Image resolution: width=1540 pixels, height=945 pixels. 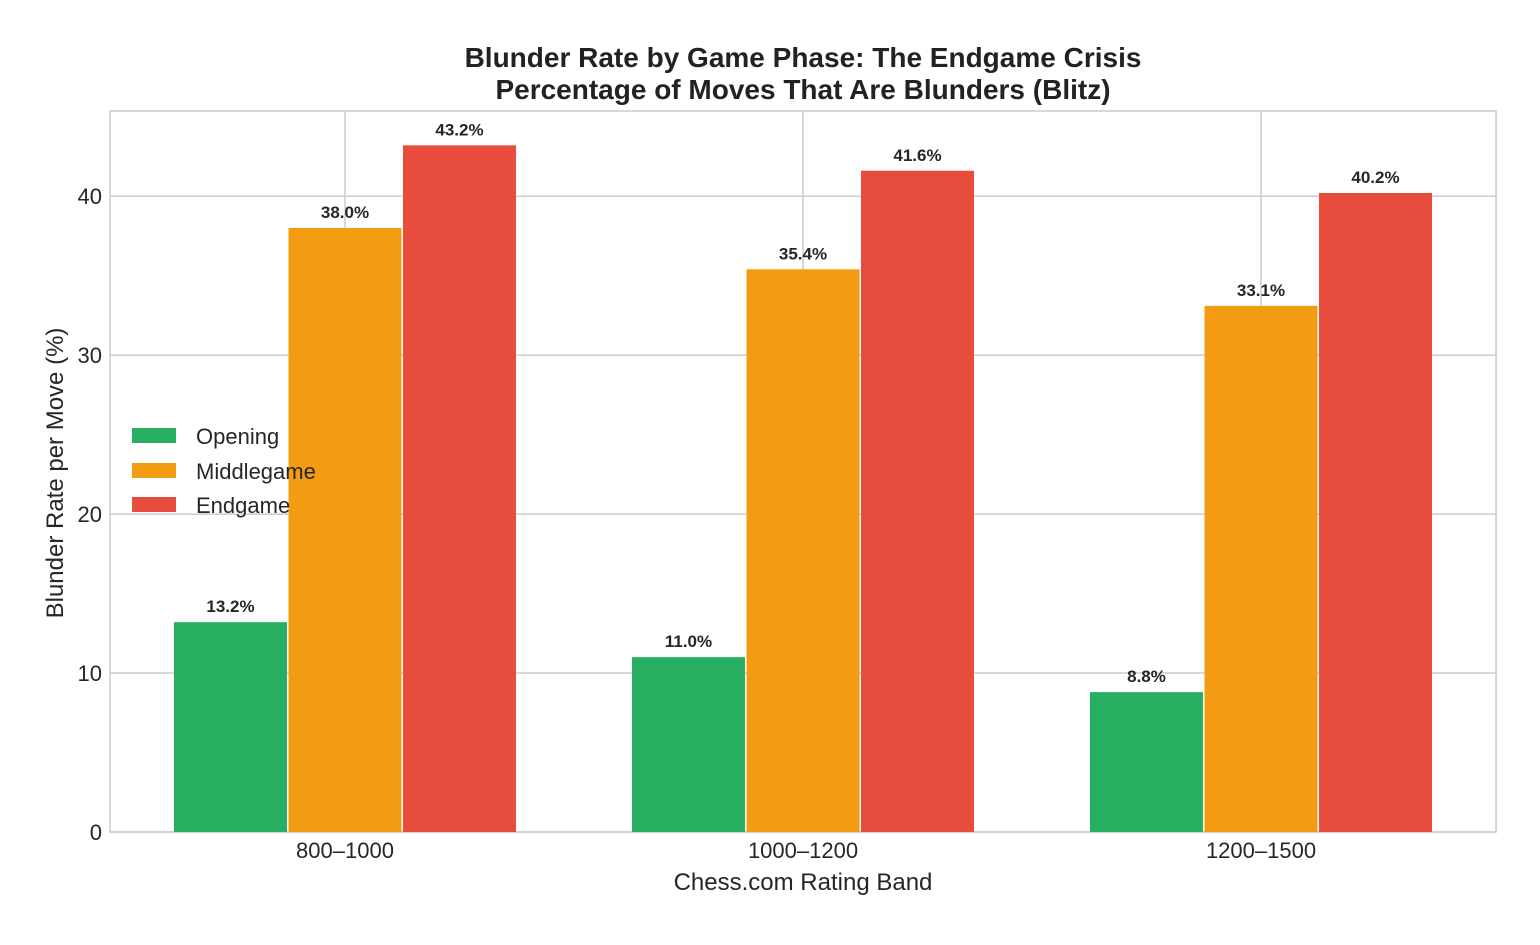 What do you see at coordinates (90, 196) in the screenshot?
I see `y-tick-label: 40` at bounding box center [90, 196].